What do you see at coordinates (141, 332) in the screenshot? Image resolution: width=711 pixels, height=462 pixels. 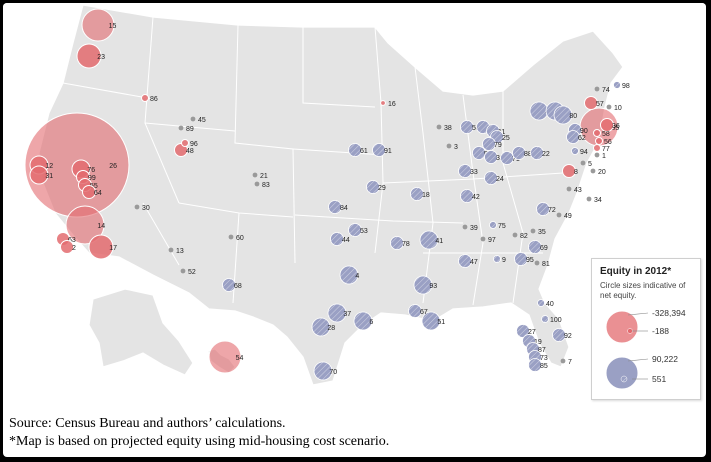 I see `land-alaska` at bounding box center [141, 332].